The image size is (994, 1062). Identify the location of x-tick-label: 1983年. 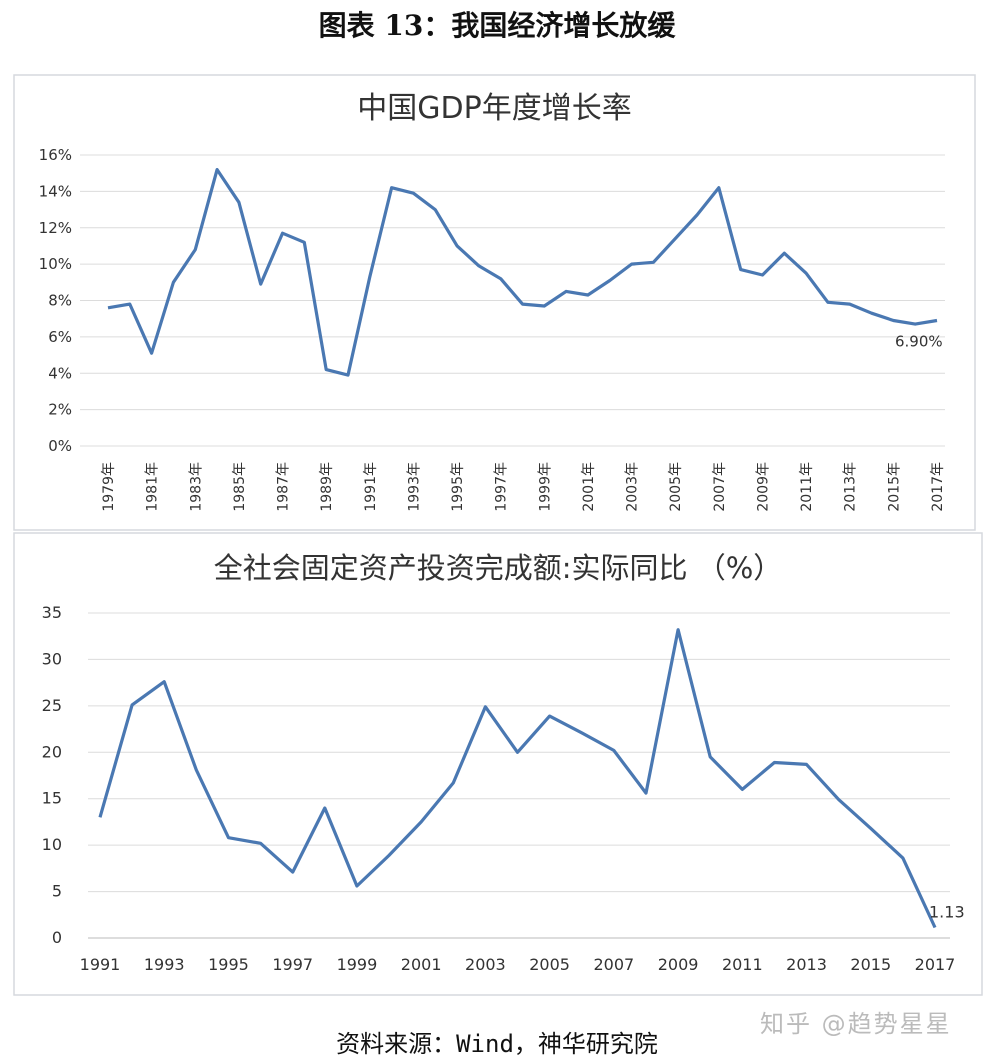
(196, 487).